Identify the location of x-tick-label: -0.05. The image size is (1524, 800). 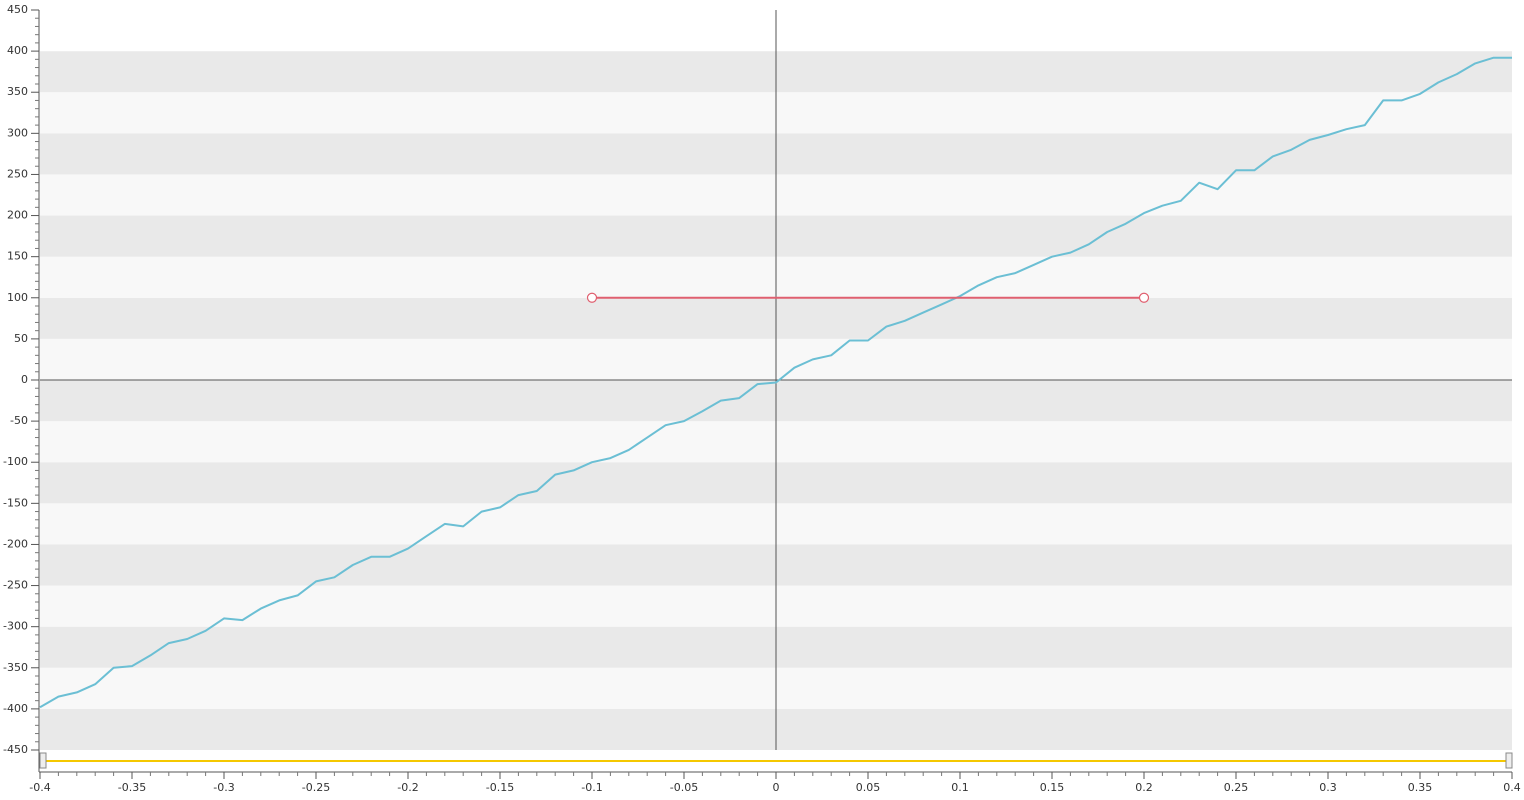
(684, 787).